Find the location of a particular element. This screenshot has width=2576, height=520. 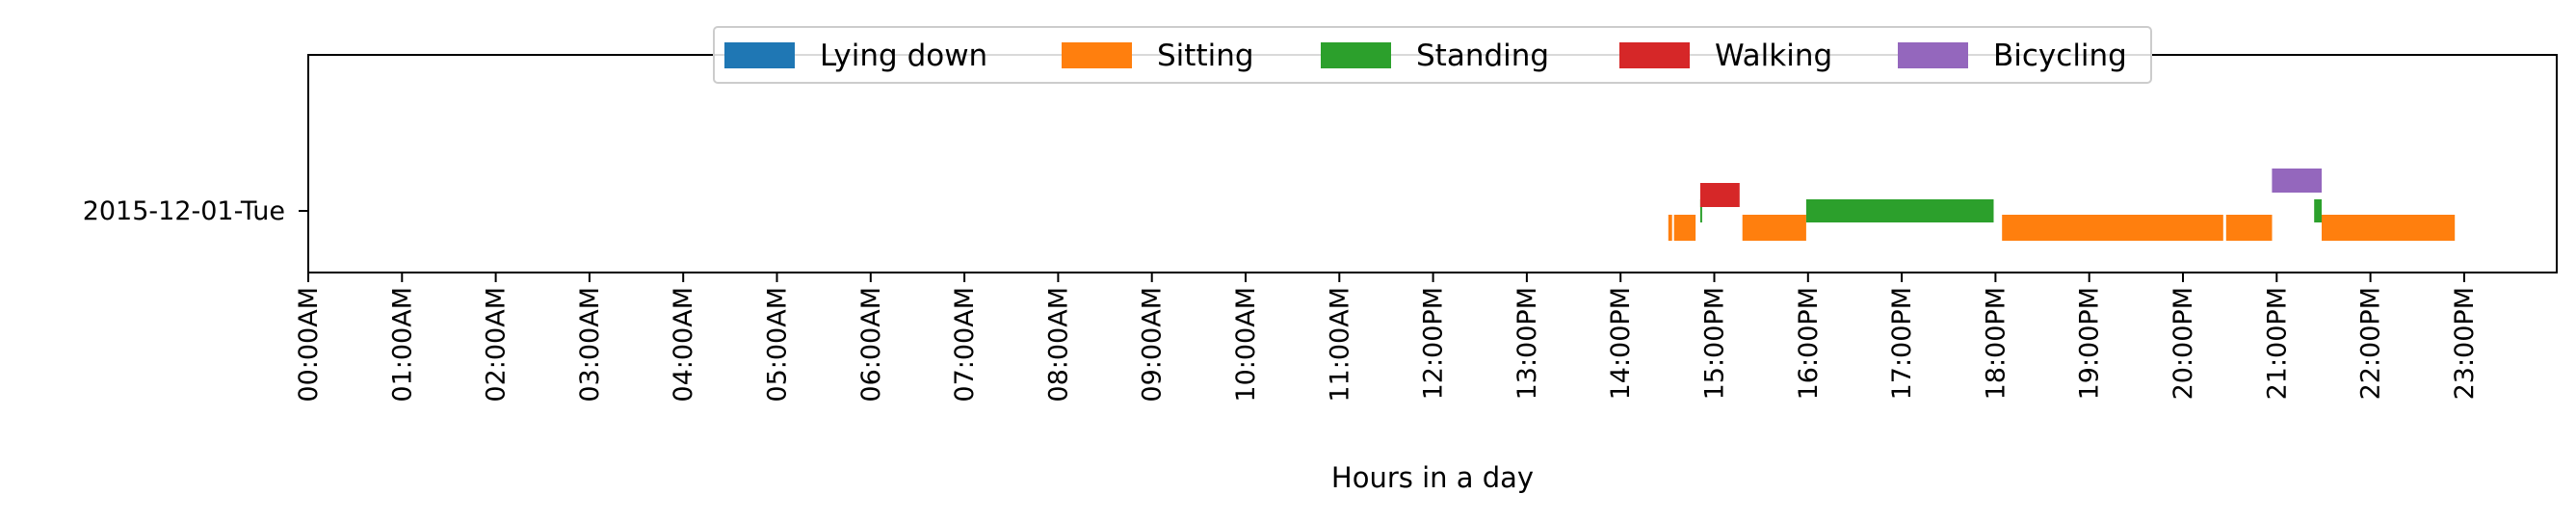

x-tick-label: 07:00AM is located at coordinates (965, 345).